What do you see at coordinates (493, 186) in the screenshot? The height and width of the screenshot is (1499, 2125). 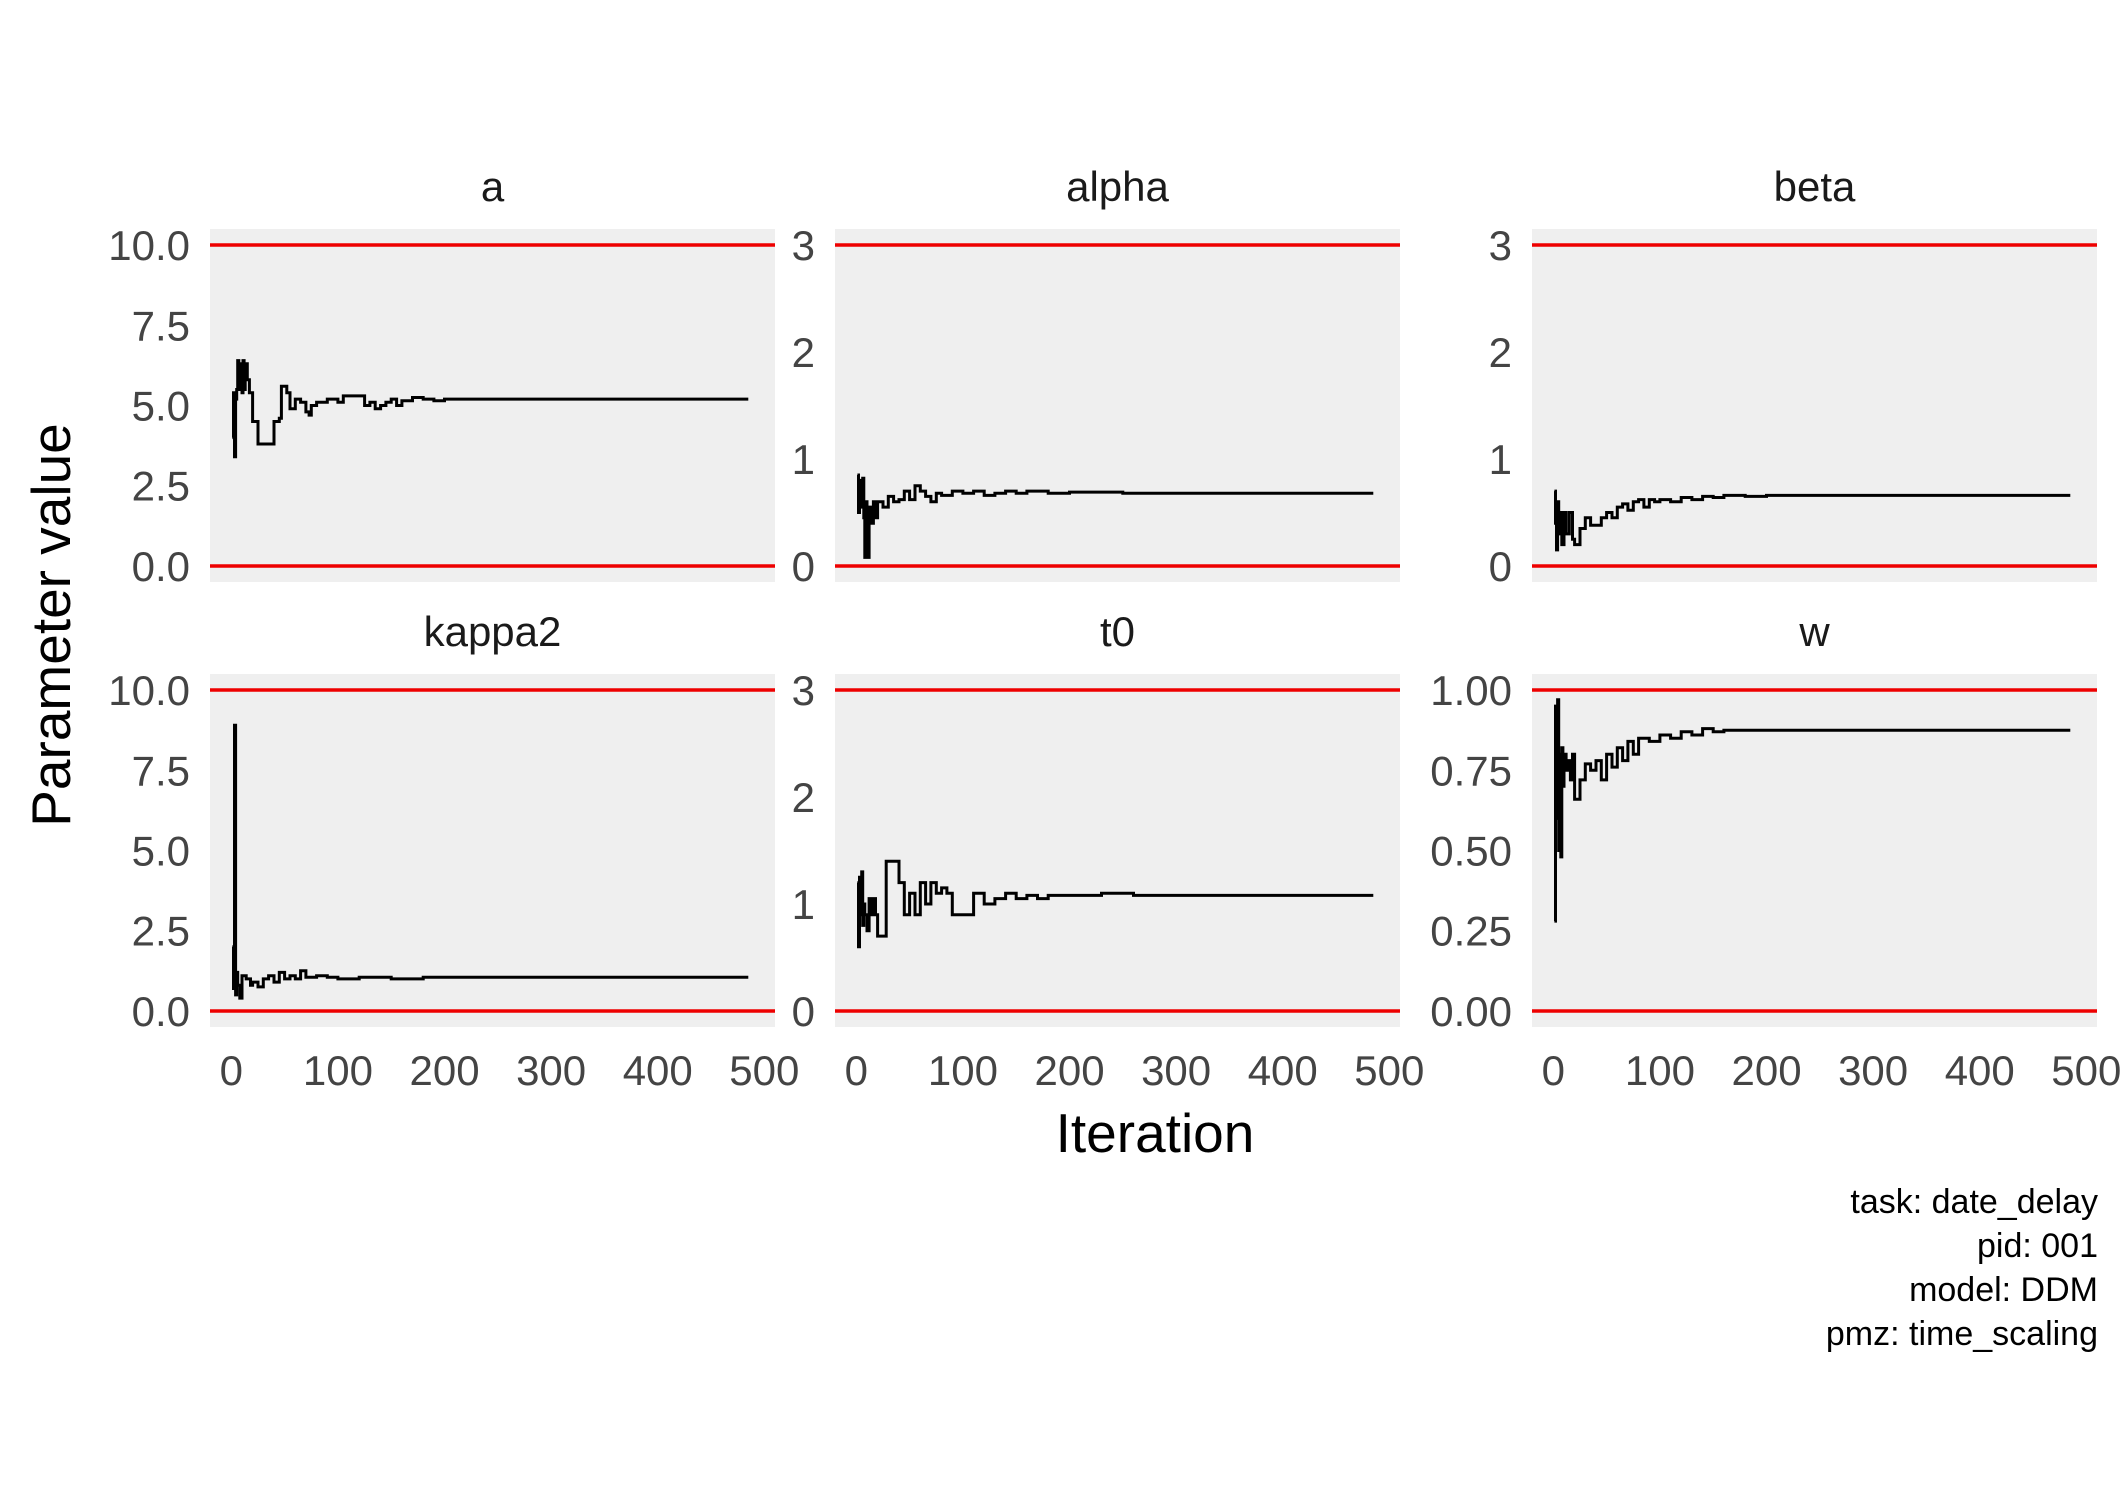 I see `facet-title: a` at bounding box center [493, 186].